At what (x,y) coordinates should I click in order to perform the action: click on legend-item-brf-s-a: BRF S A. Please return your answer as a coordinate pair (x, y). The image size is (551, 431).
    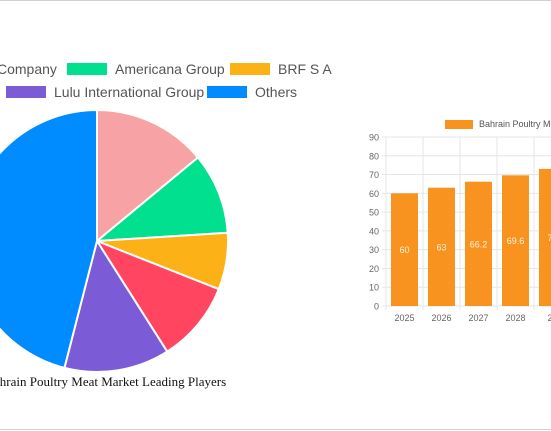
    Looking at the image, I should click on (281, 69).